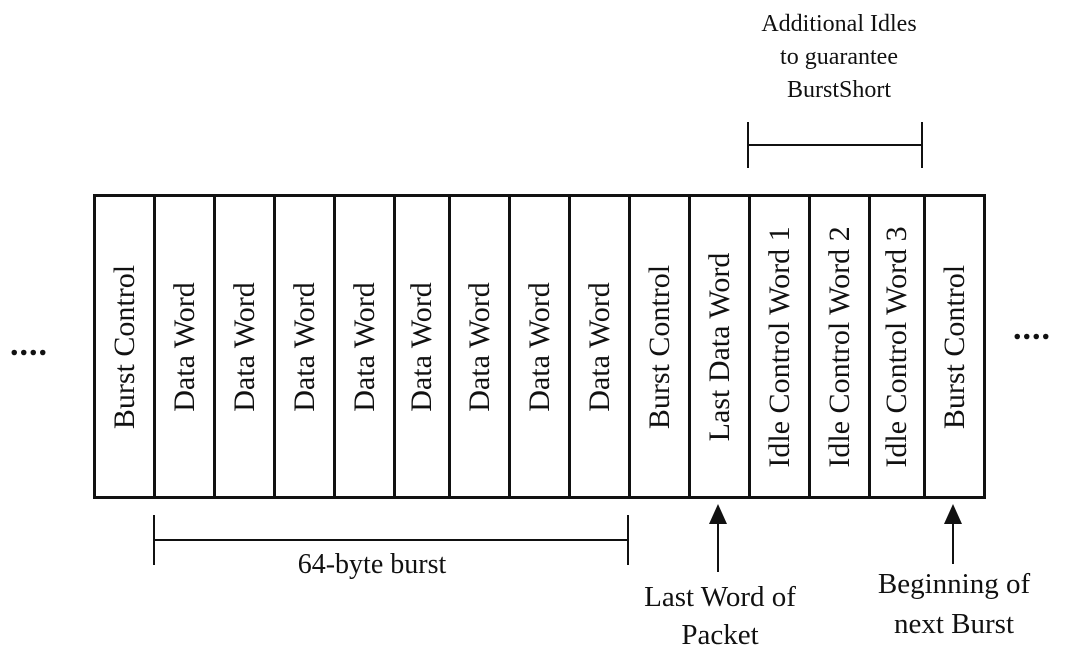  What do you see at coordinates (954, 624) in the screenshot?
I see `next-burst-line2: next Burst` at bounding box center [954, 624].